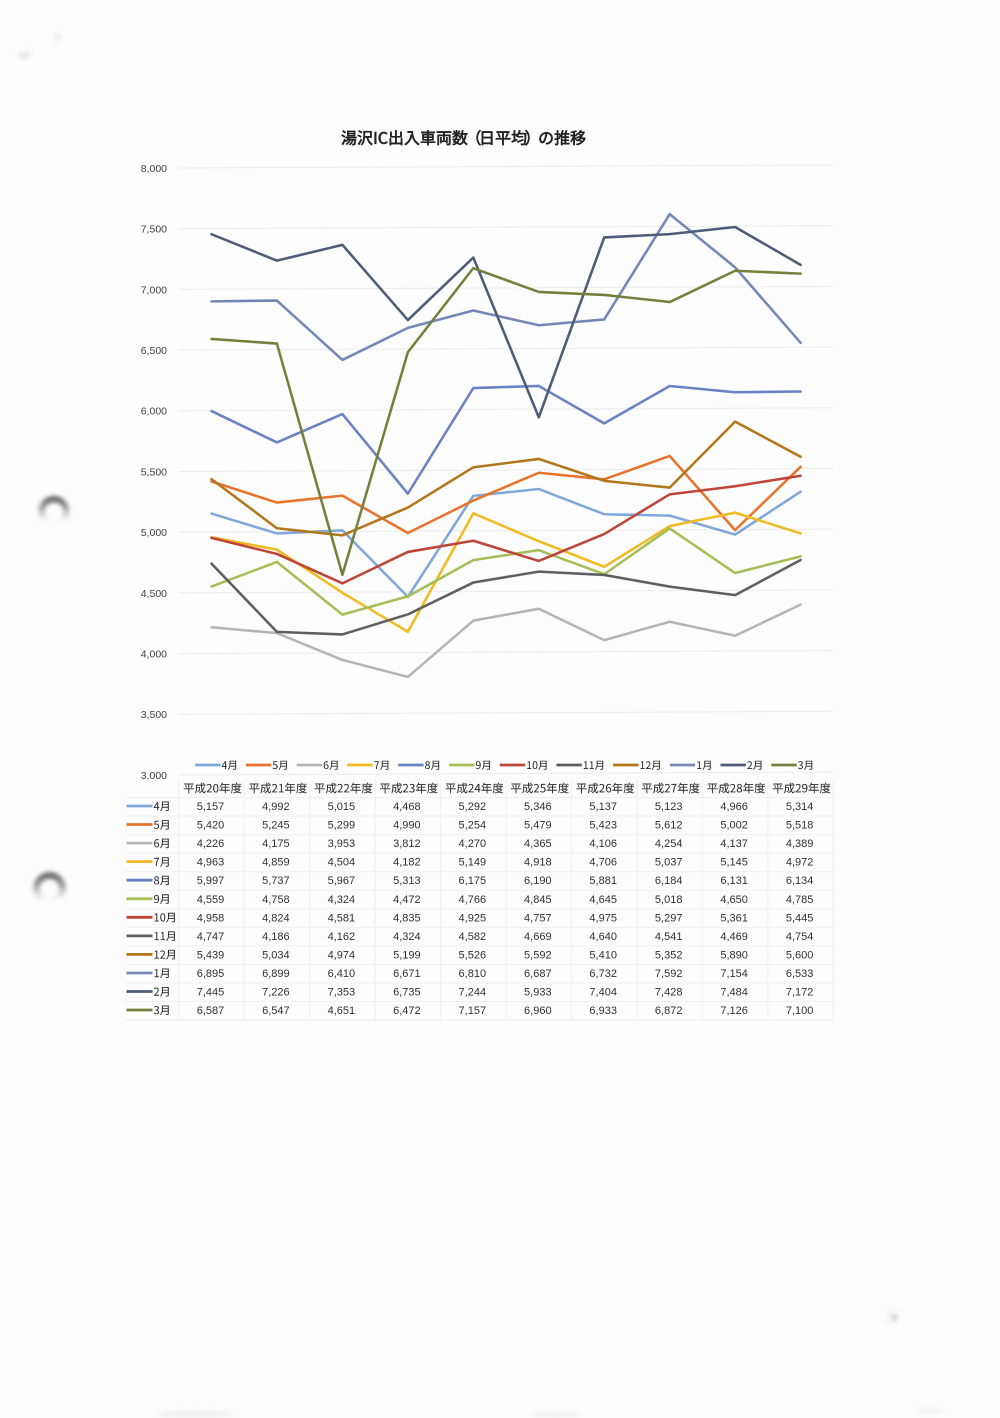  What do you see at coordinates (276, 844) in the screenshot?
I see `svg-text: 4,175` at bounding box center [276, 844].